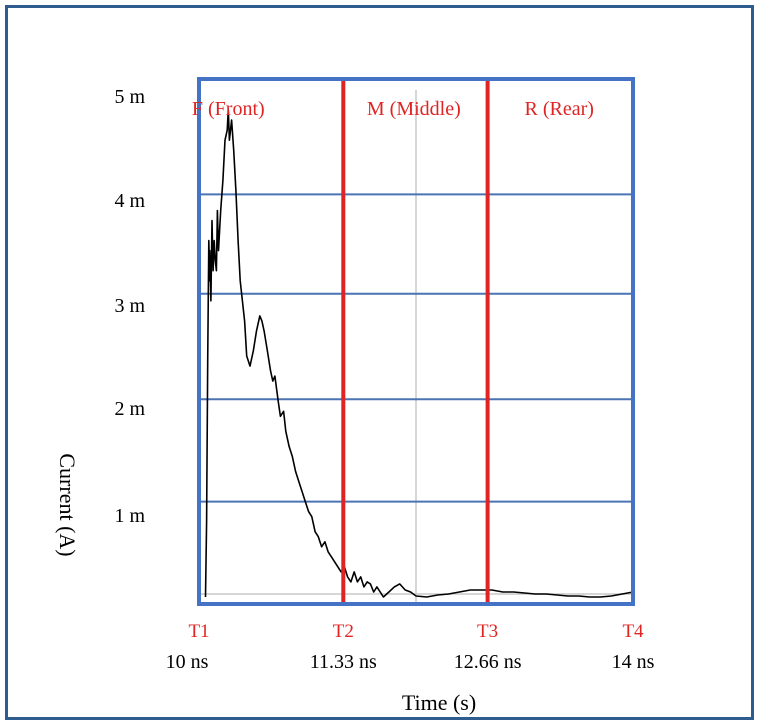  I want to click on y-tick-label: 3 m, so click(129, 306).